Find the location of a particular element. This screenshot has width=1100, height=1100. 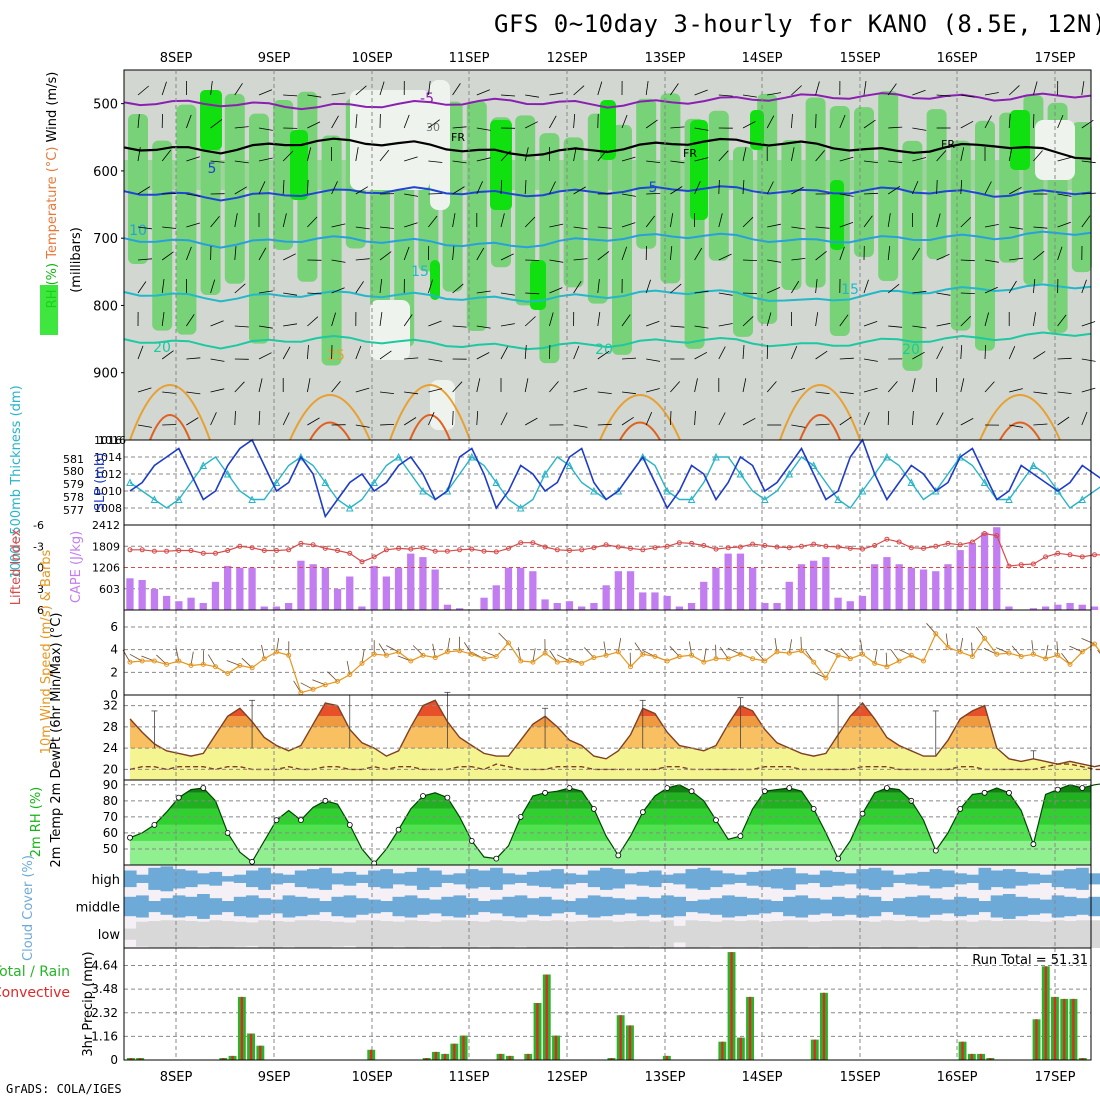

isotherm-25-loop is located at coordinates (330, 417).